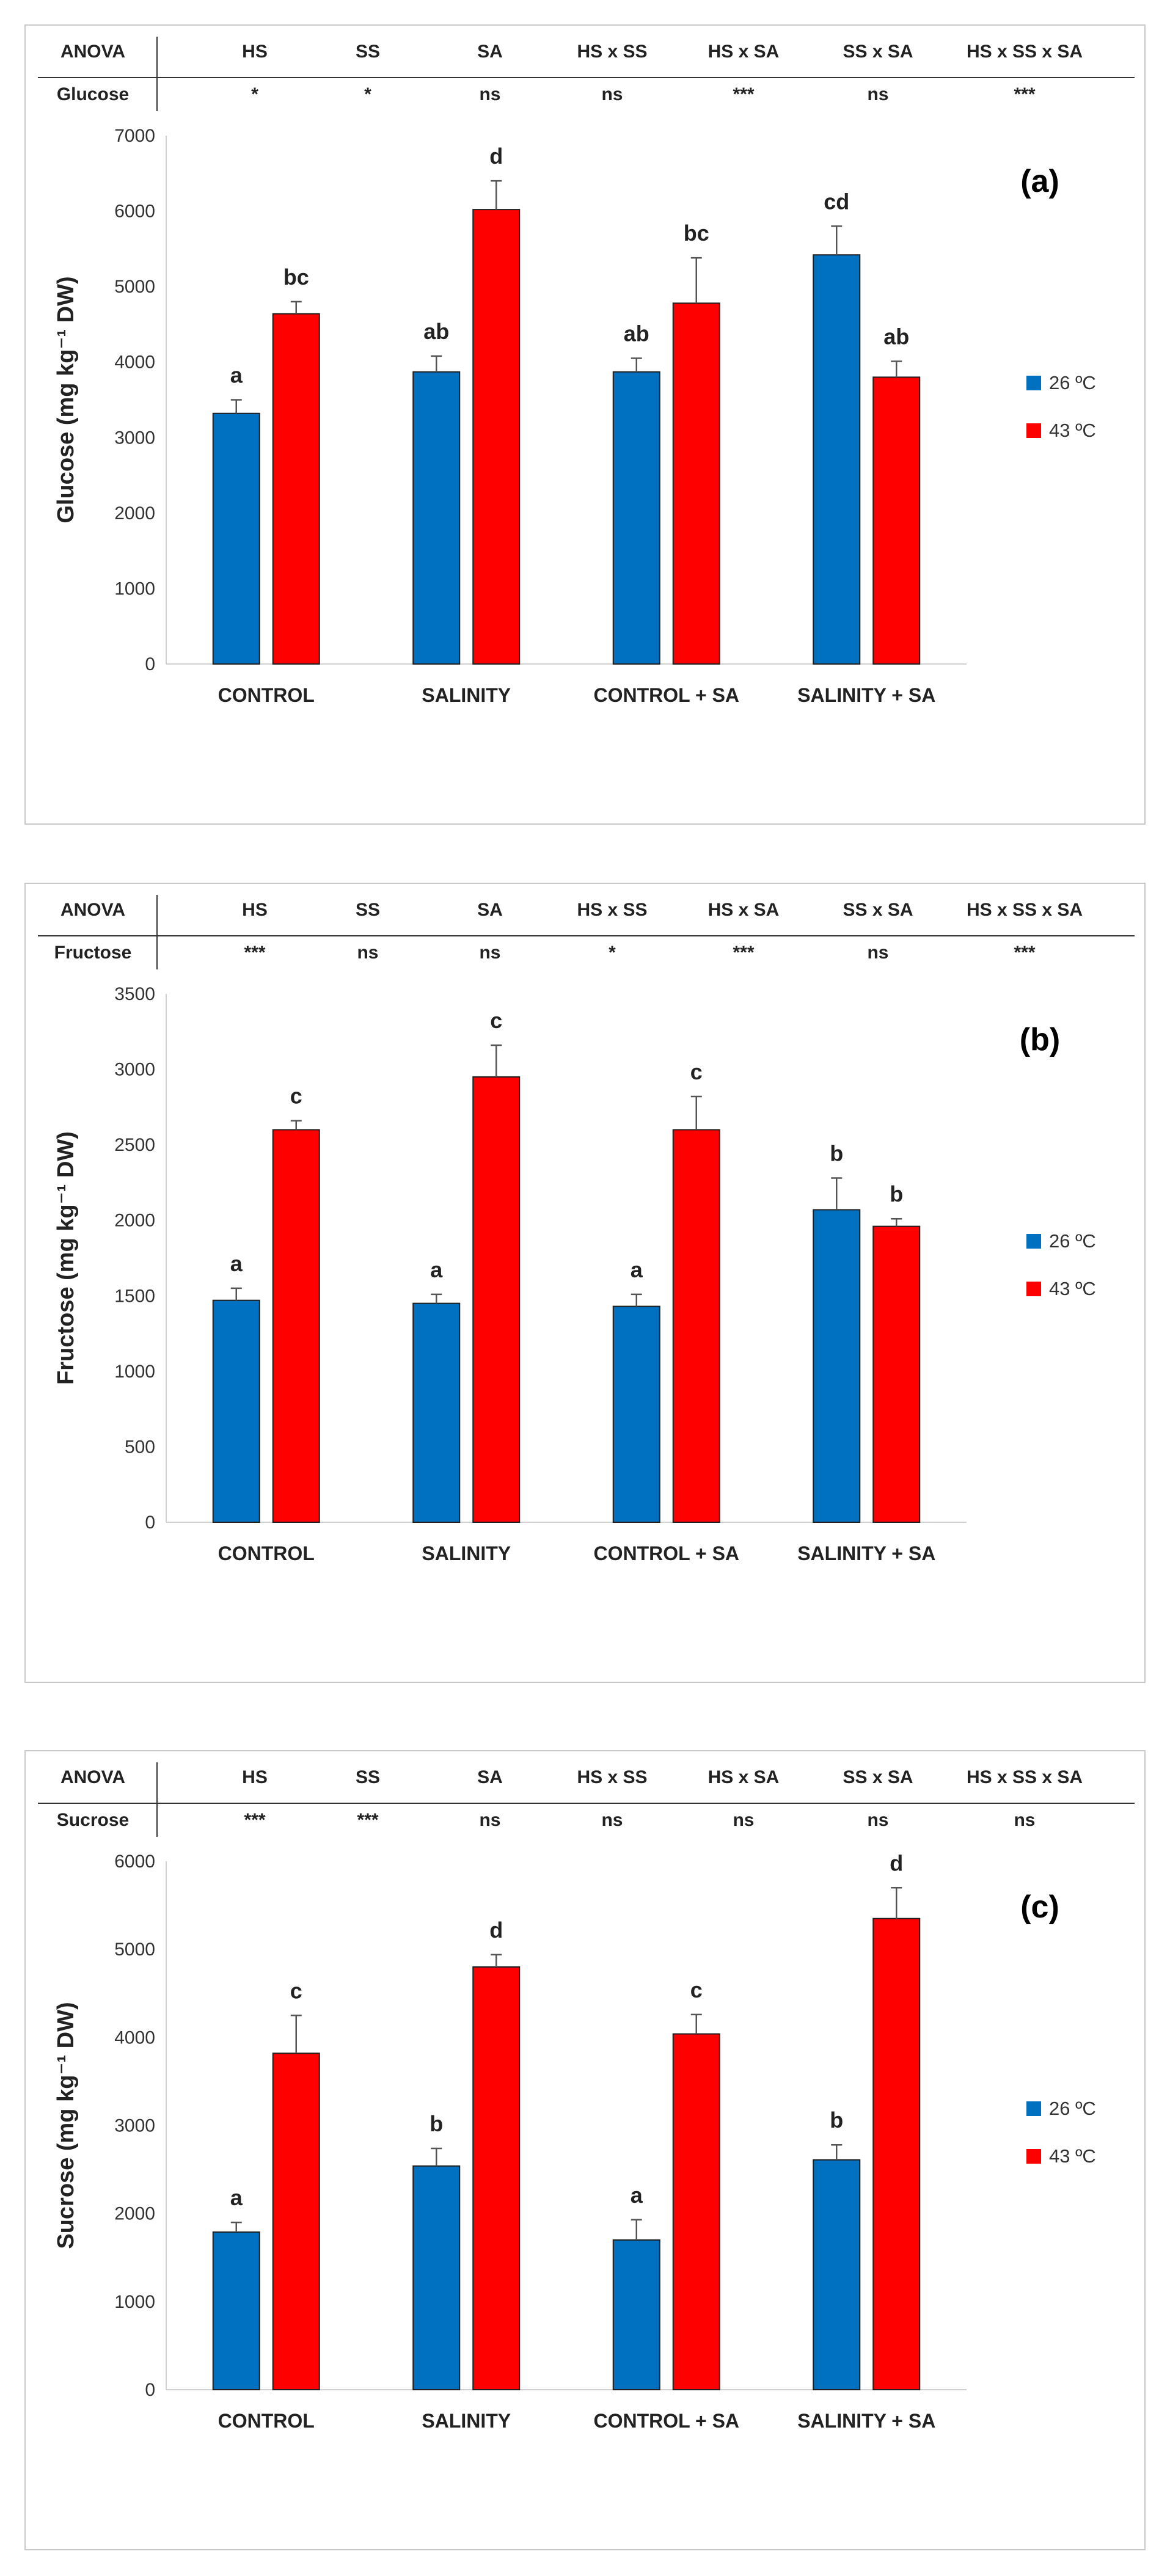 This screenshot has height=2576, width=1170. Describe the element at coordinates (66, 400) in the screenshot. I see `y-axis-label: Glucose (mg kg⁻¹ DW)` at that location.